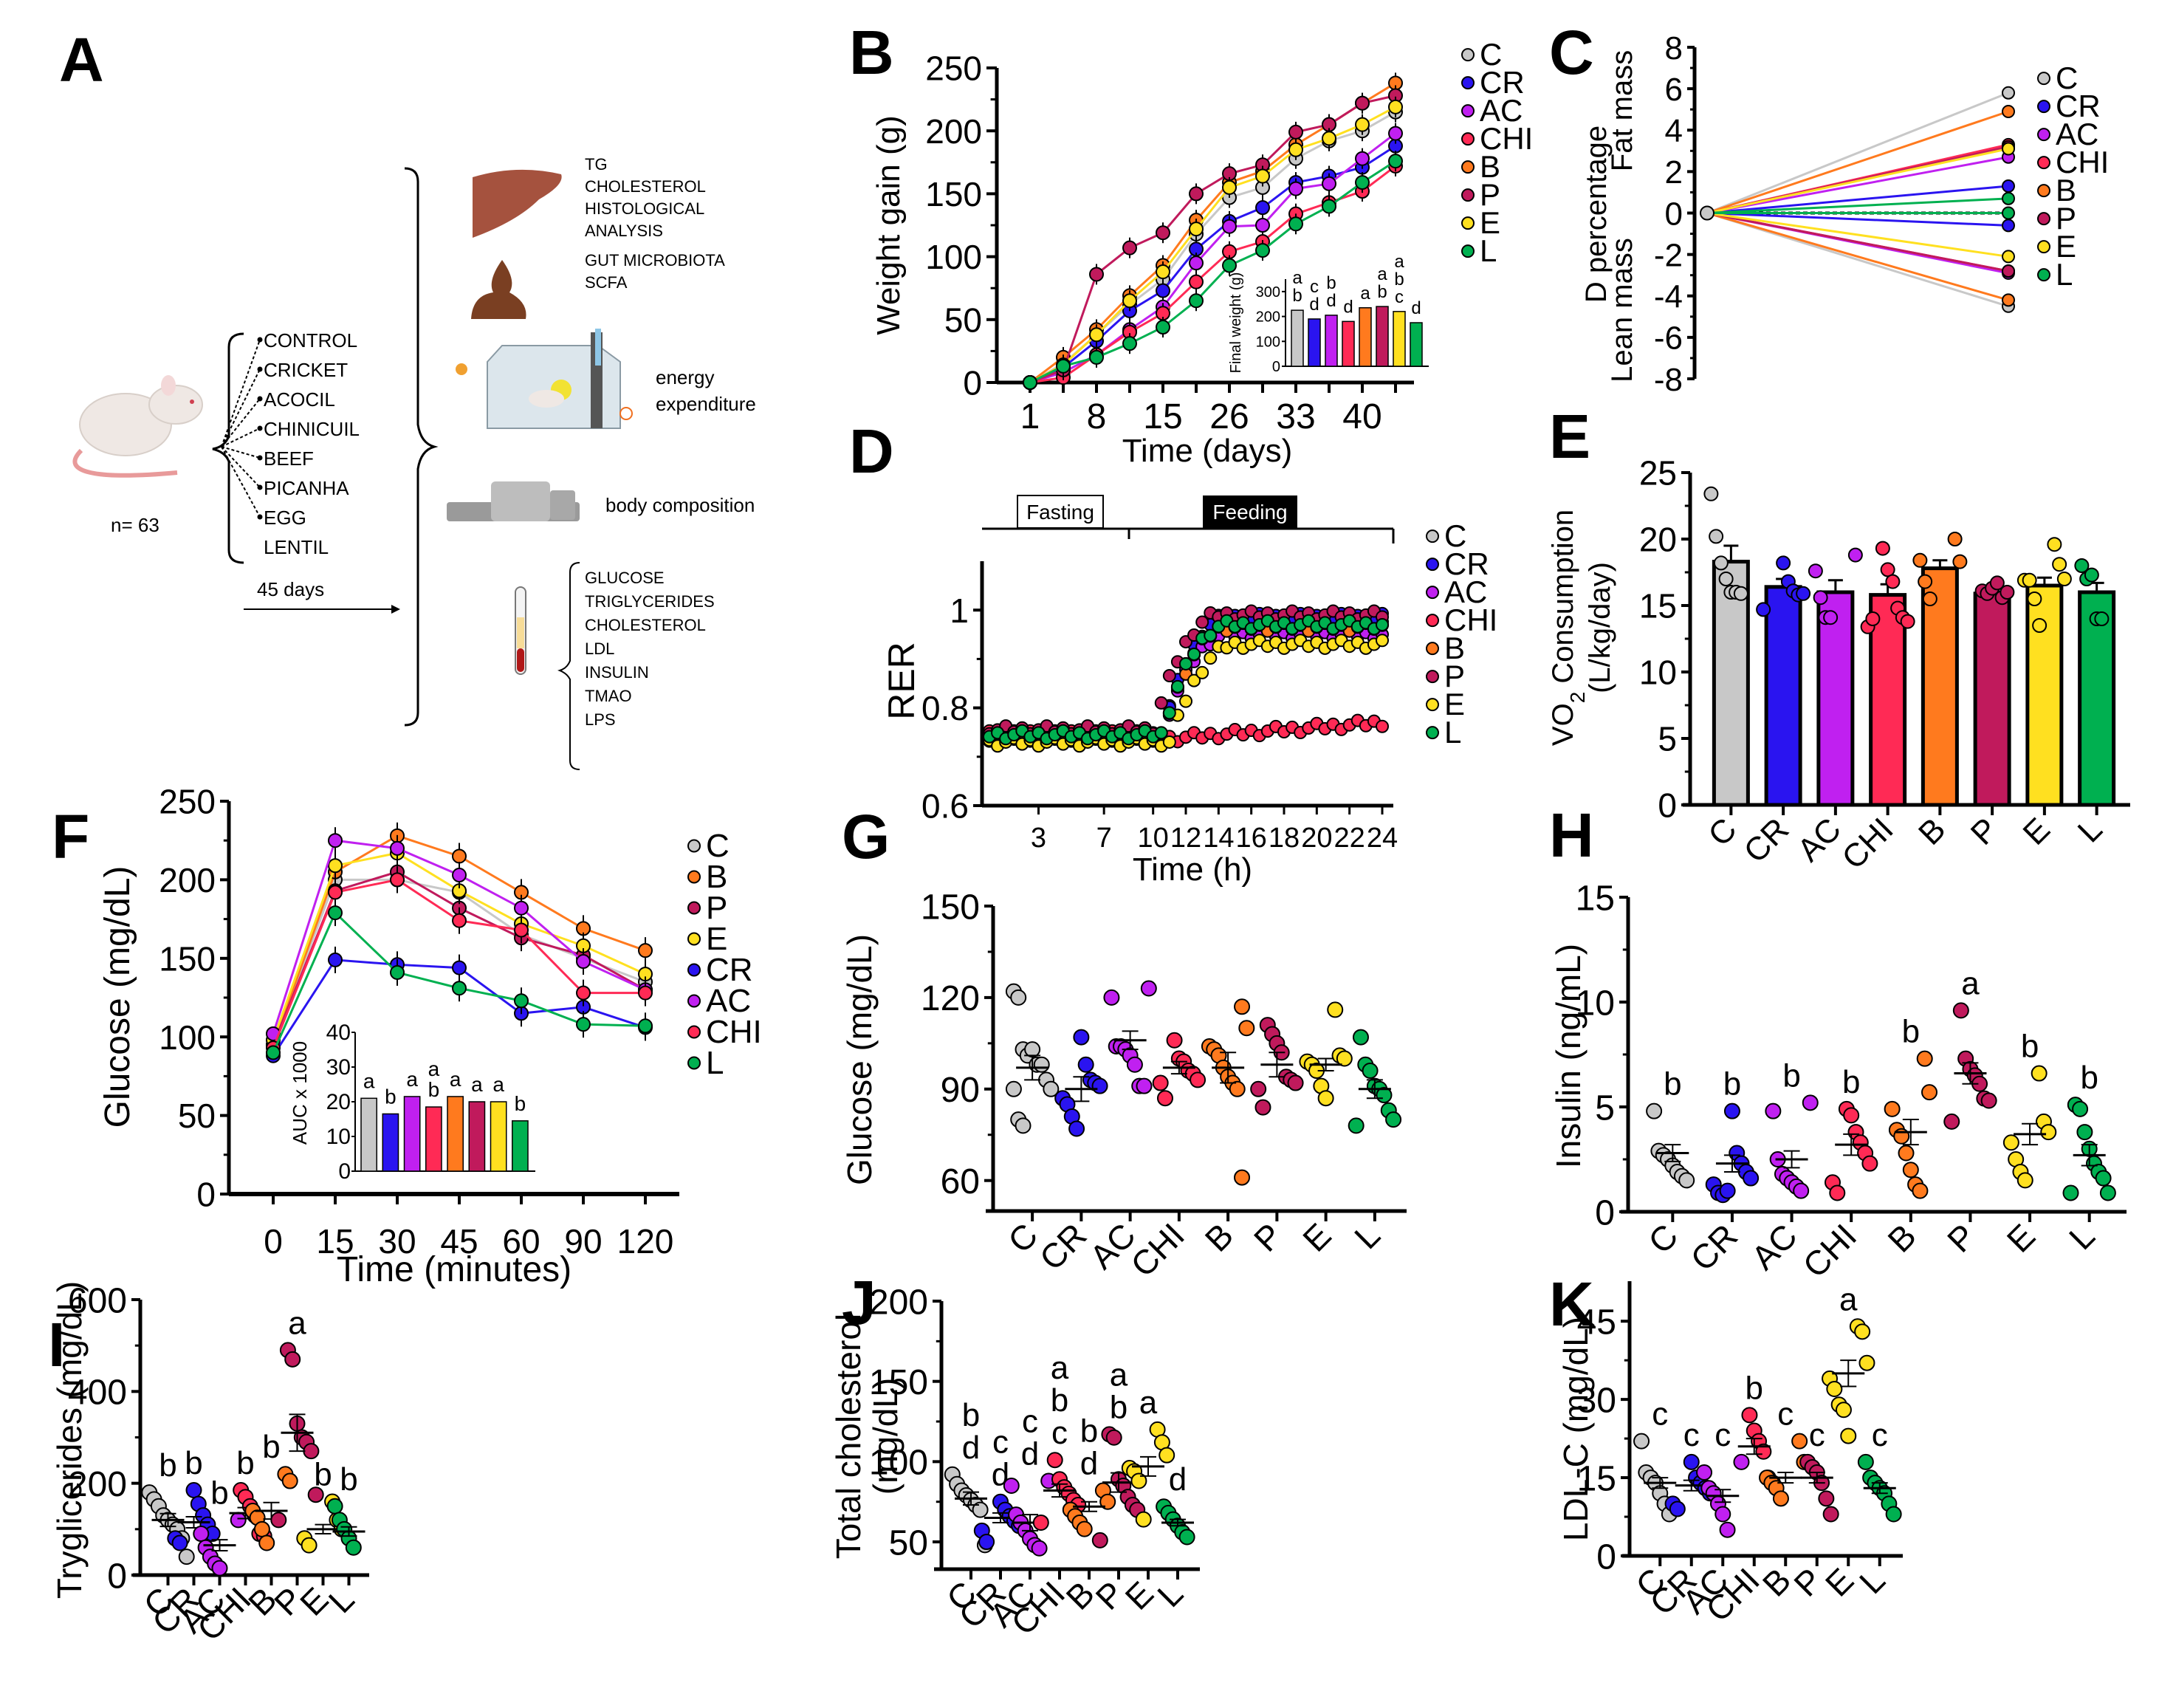 This screenshot has width=2159, height=1708. What do you see at coordinates (397, 1241) in the screenshot?
I see `x-tick-label: 30` at bounding box center [397, 1241].